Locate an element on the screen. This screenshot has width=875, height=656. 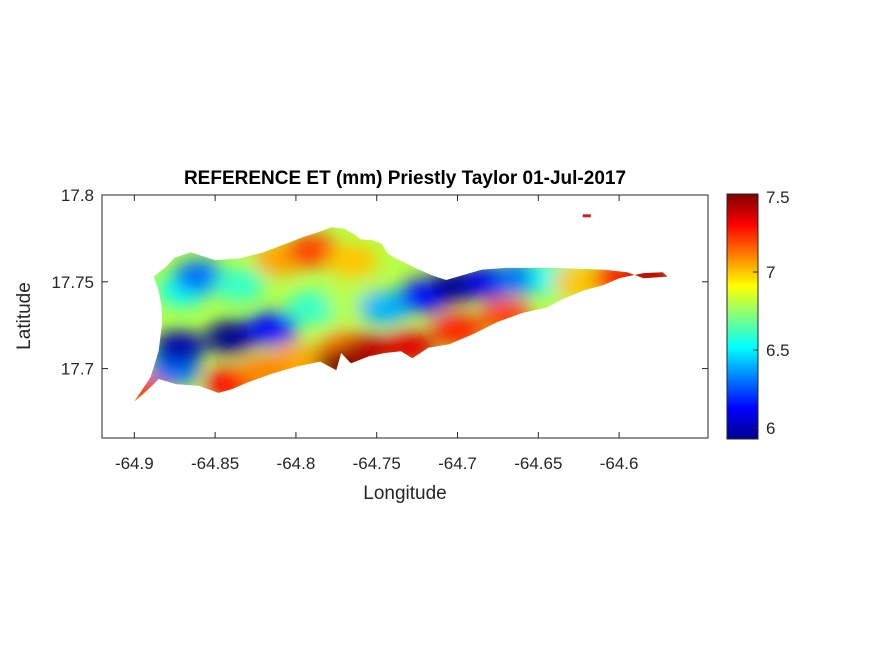
y-axis-label: Latitude is located at coordinates (24, 316).